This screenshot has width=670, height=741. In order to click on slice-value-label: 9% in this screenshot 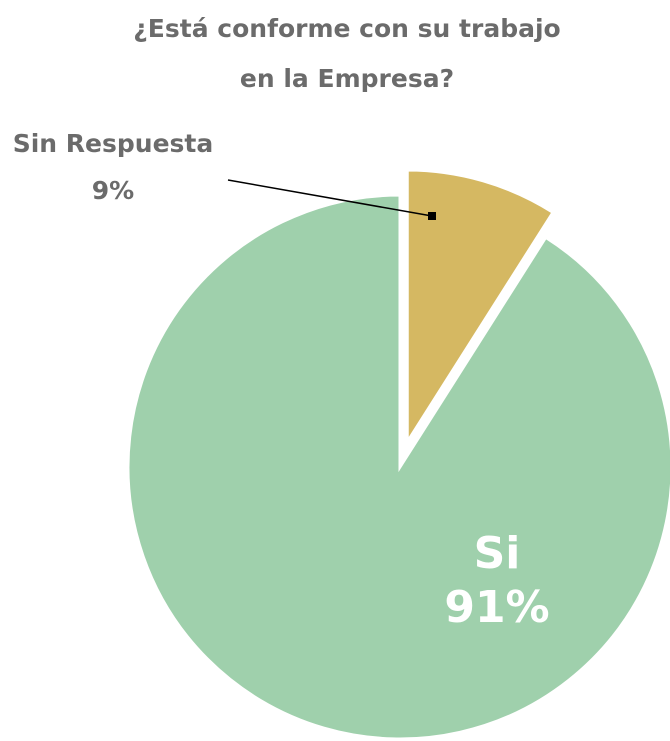, I will do `click(113, 190)`.